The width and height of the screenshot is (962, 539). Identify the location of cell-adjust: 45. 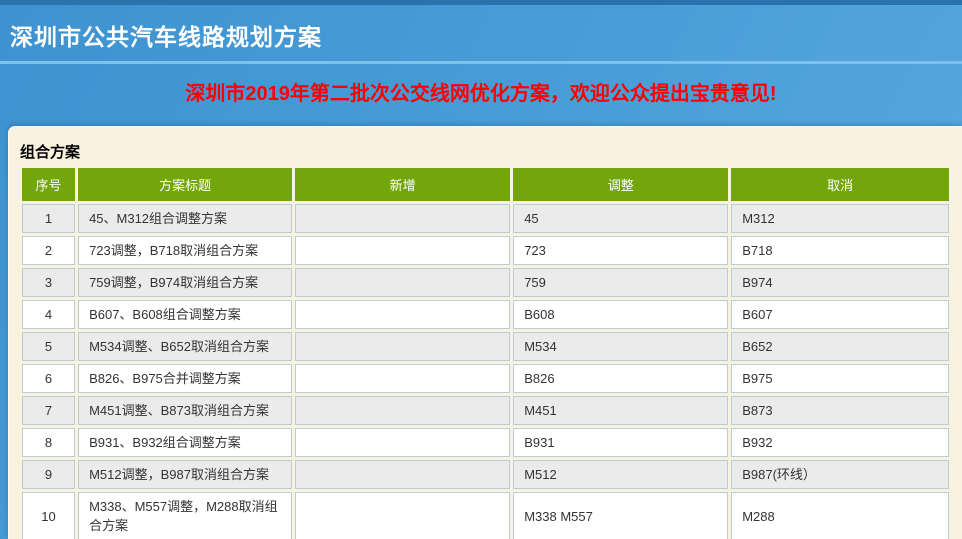
(621, 218).